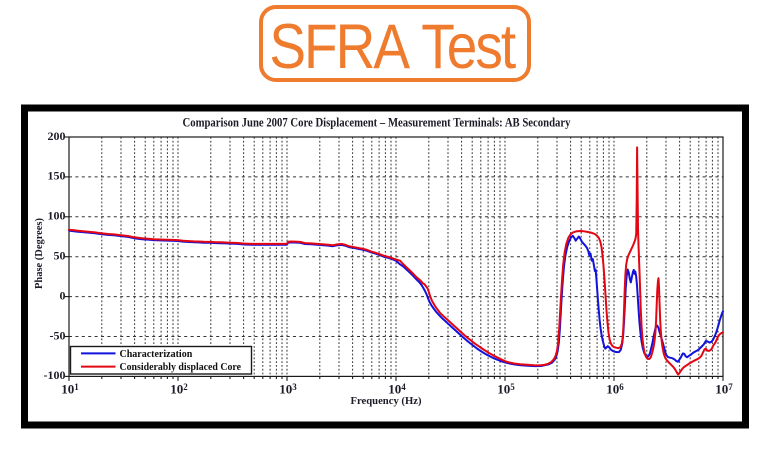 The height and width of the screenshot is (449, 768). I want to click on svg-text: 0, so click(63, 295).